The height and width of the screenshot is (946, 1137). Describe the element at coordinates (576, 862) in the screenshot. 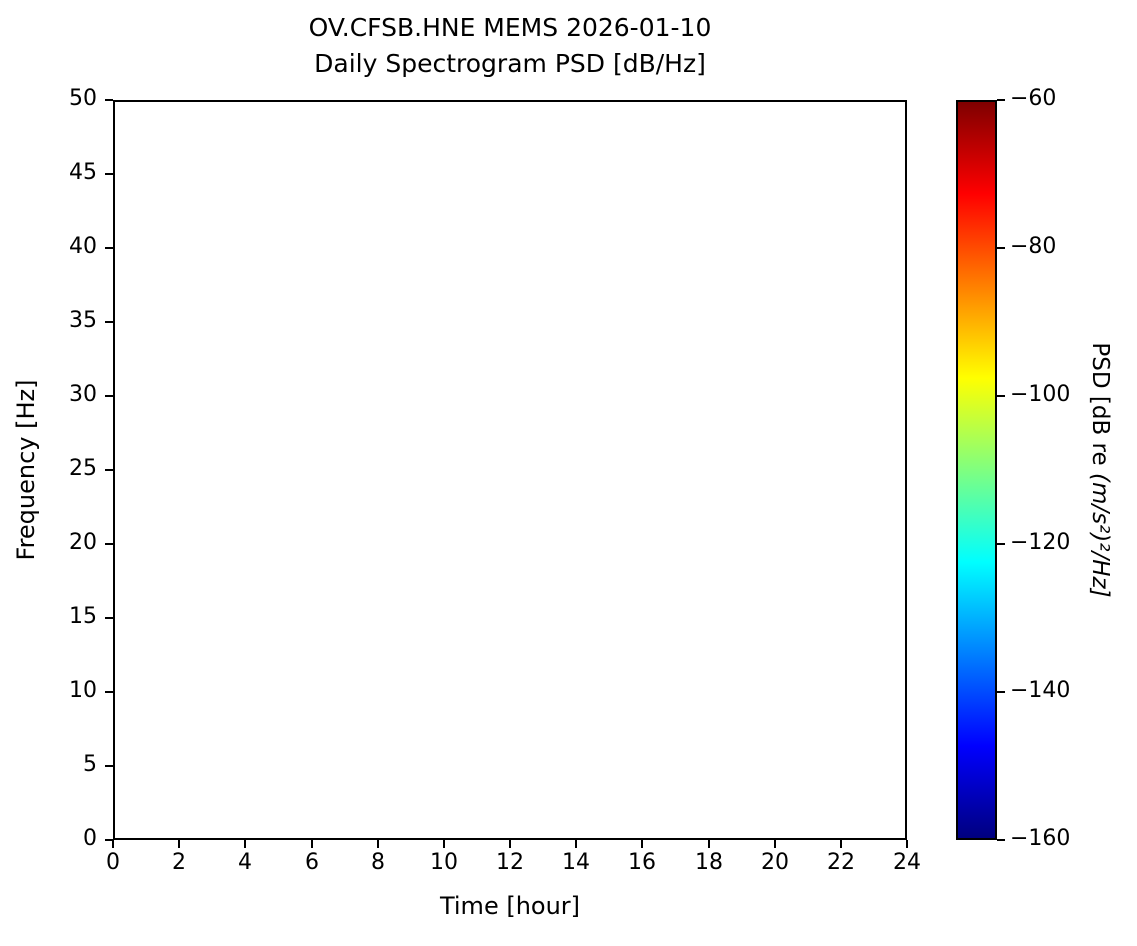

I see `x-tick-label: 14` at that location.